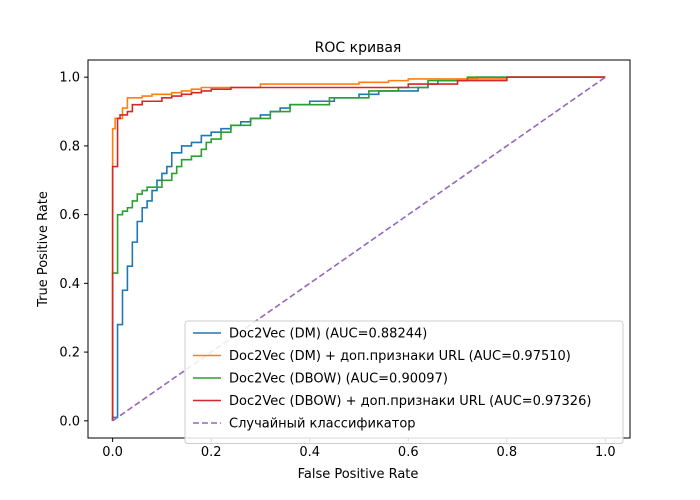 Image resolution: width=700 pixels, height=500 pixels. I want to click on legend-entry-label: Doc2Vec (DBOW) (AUC=0.90097), so click(338, 379).